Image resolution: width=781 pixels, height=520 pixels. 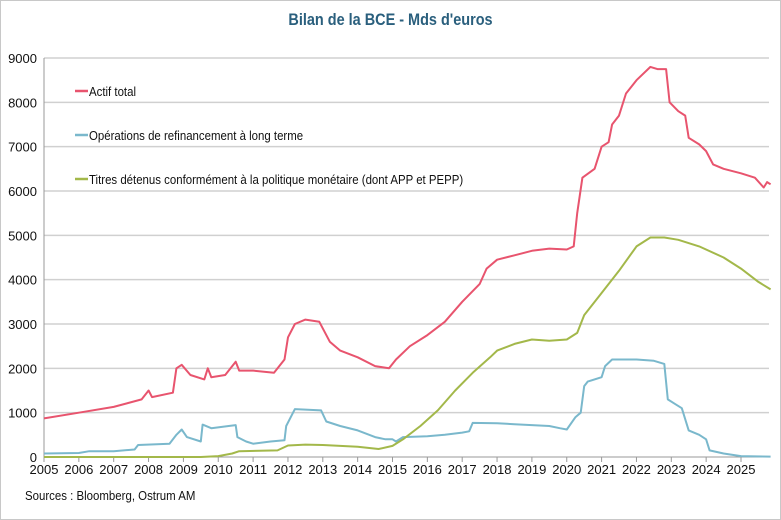 What do you see at coordinates (110, 495) in the screenshot?
I see `source-note: Sources : Bloomberg, Ostrum AM` at bounding box center [110, 495].